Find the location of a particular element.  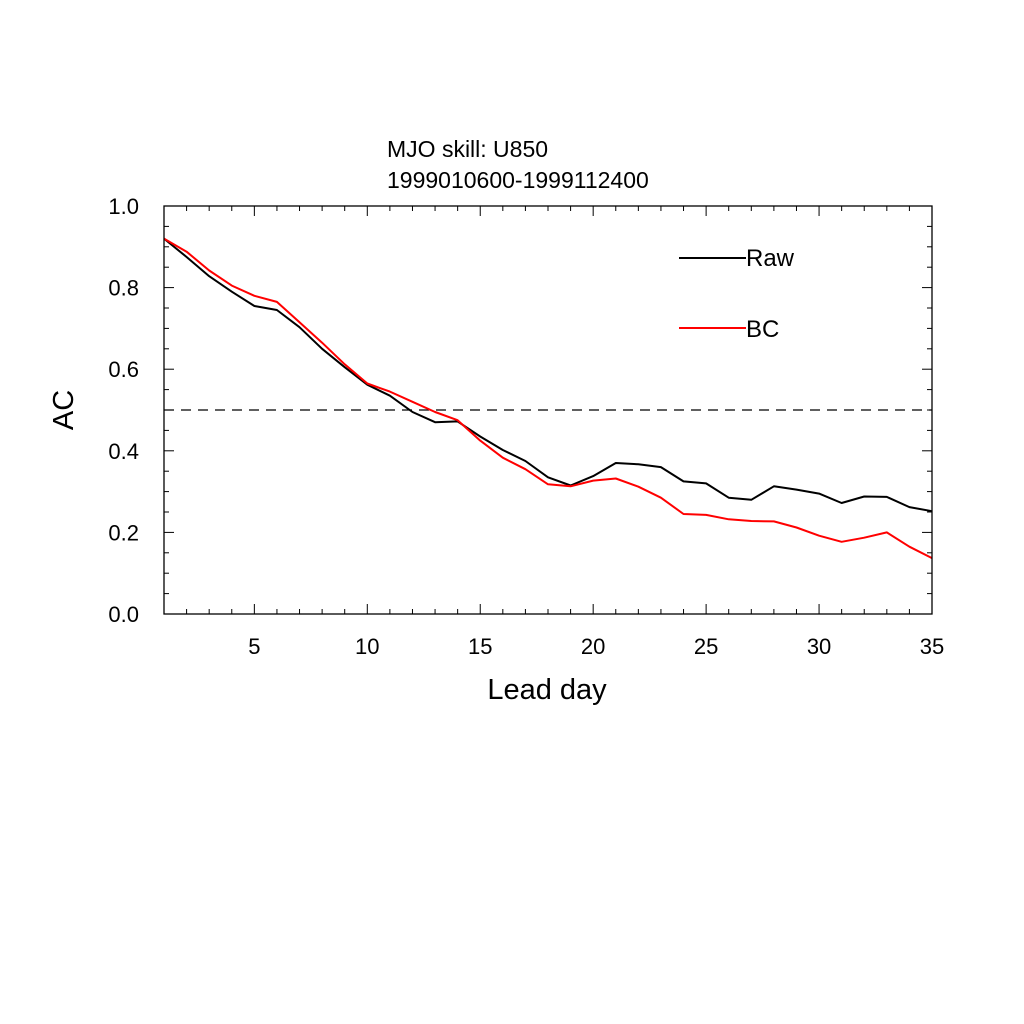

legend-label-bc: BC is located at coordinates (762, 329).